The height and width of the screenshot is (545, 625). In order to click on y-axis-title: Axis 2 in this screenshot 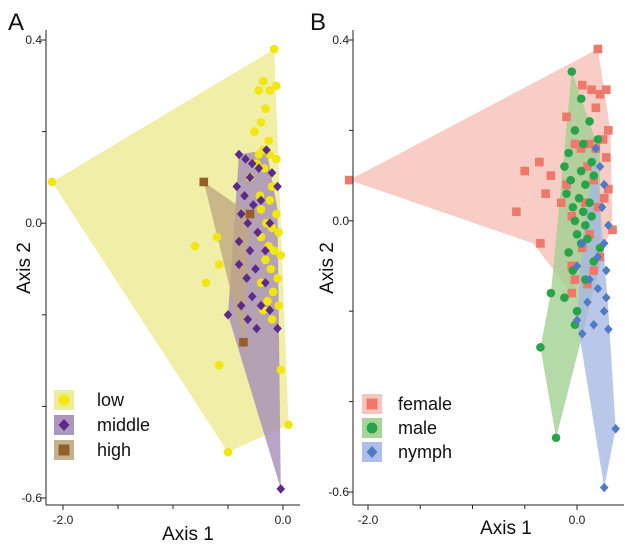, I will do `click(24, 268)`.